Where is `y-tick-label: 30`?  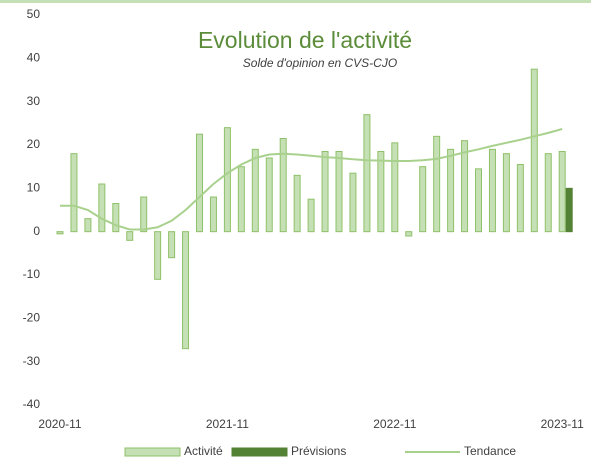
y-tick-label: 30 is located at coordinates (34, 101).